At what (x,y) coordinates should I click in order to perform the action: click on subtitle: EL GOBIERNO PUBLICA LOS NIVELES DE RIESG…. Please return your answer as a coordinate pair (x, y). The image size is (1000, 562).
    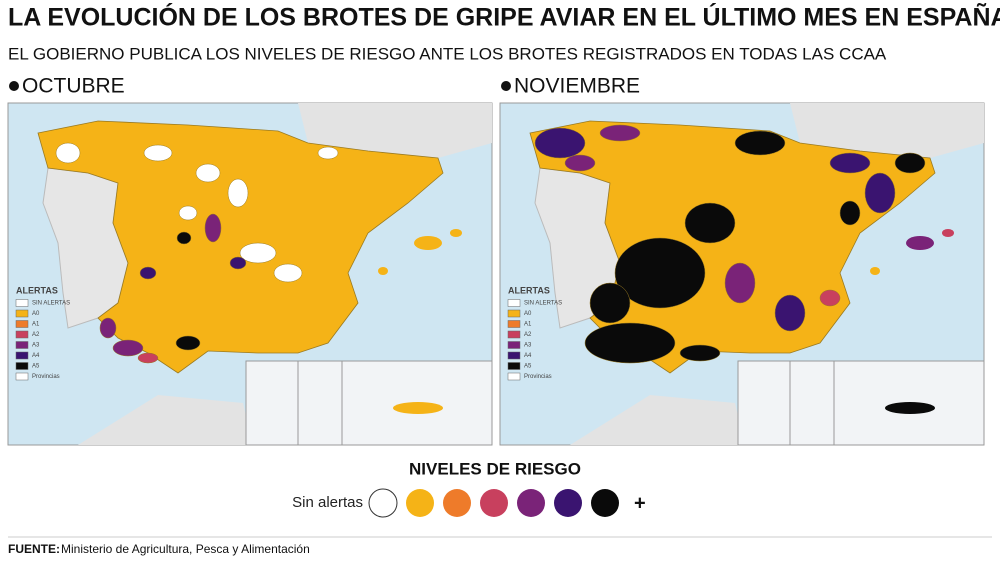
    Looking at the image, I should click on (447, 53).